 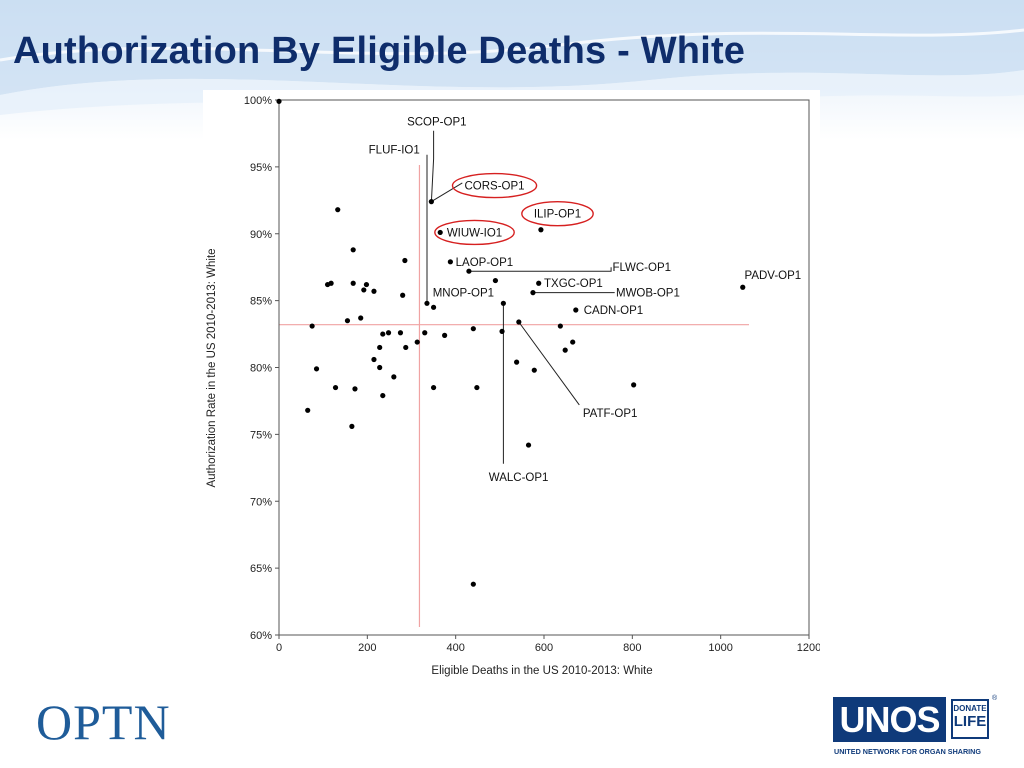 I want to click on x-tick-label: 1200, so click(x=808, y=648).